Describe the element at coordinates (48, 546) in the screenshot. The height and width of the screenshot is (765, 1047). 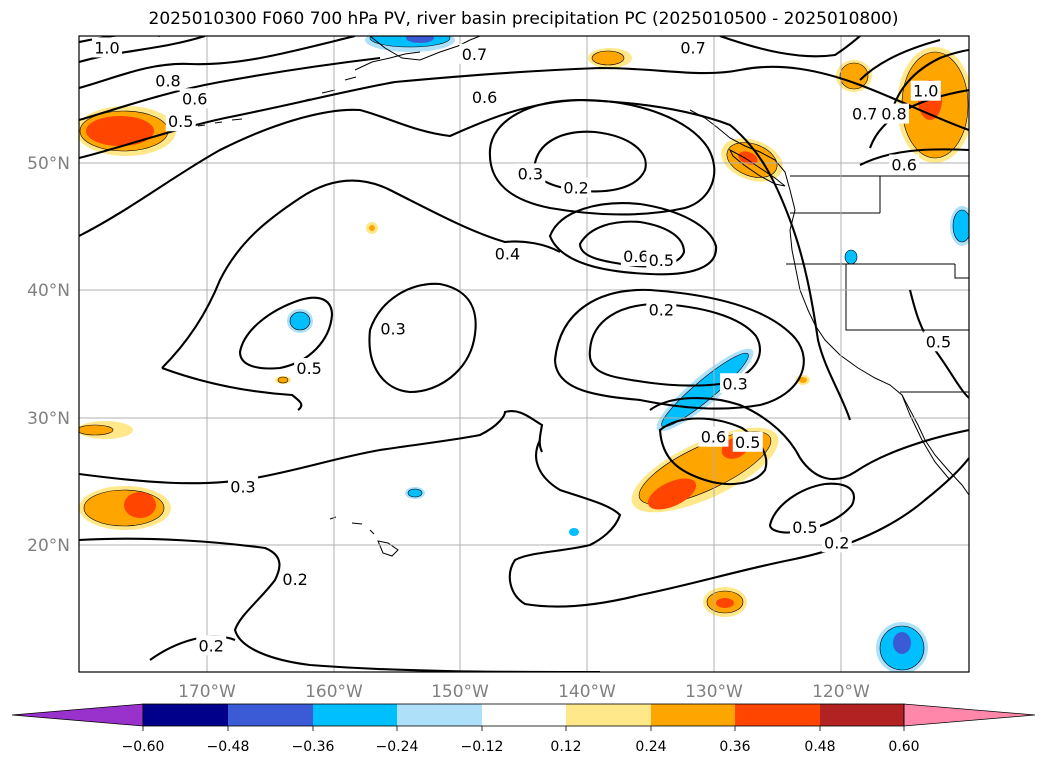
I see `lat-tick-label: 20°N` at that location.